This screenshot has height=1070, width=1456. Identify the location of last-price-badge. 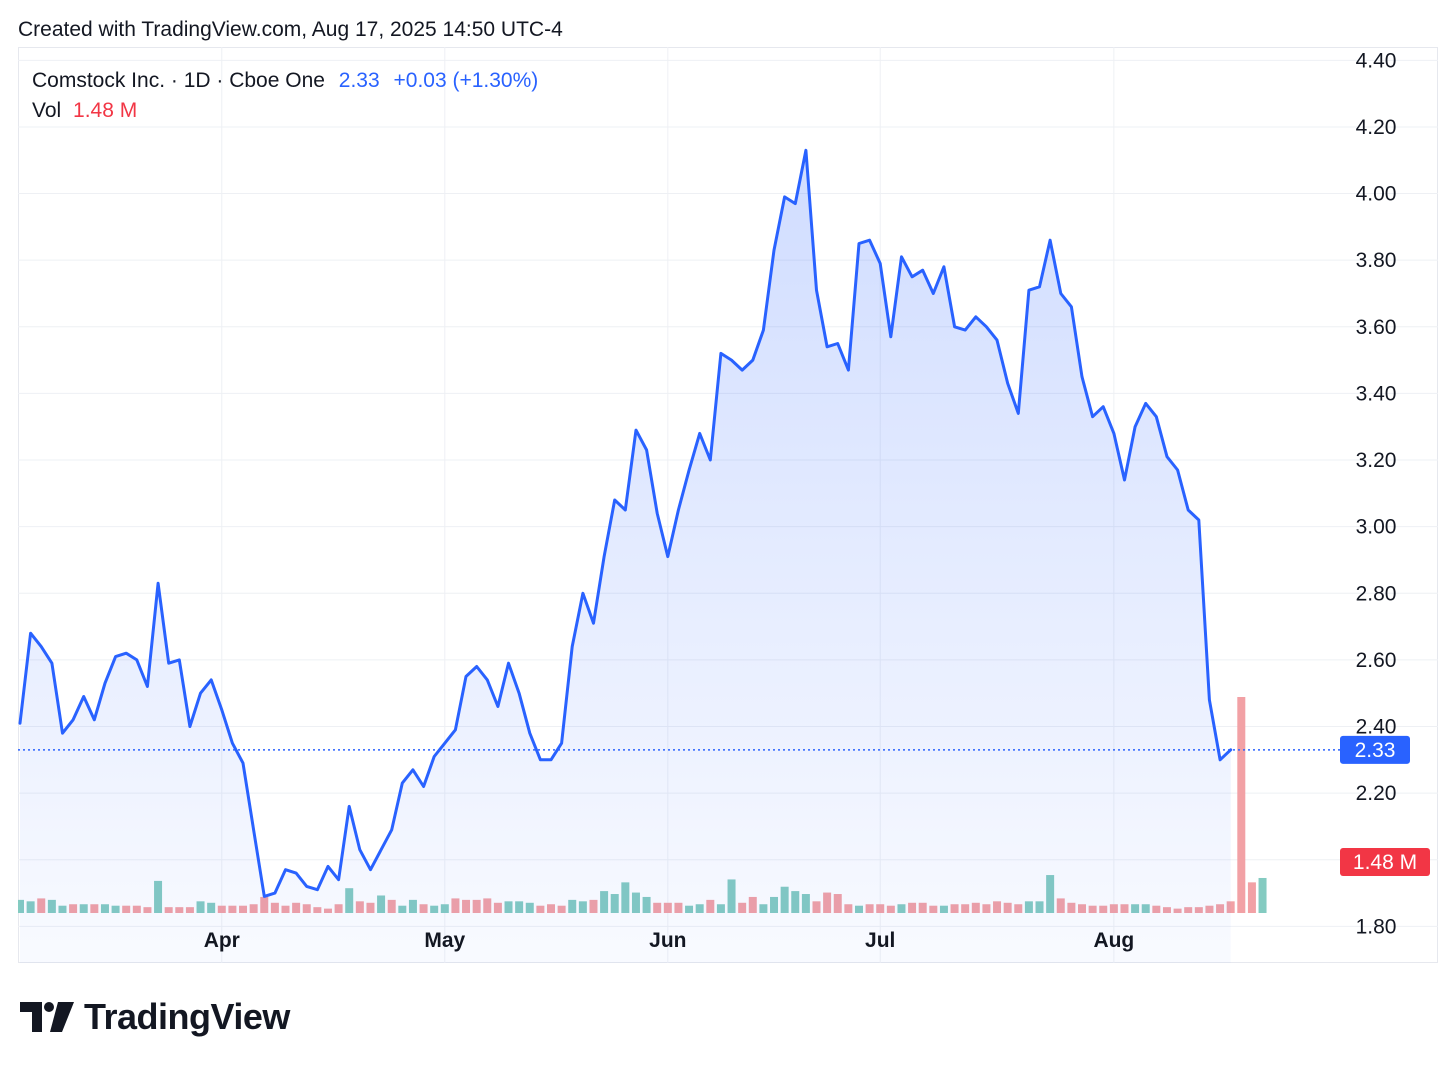
(1375, 749).